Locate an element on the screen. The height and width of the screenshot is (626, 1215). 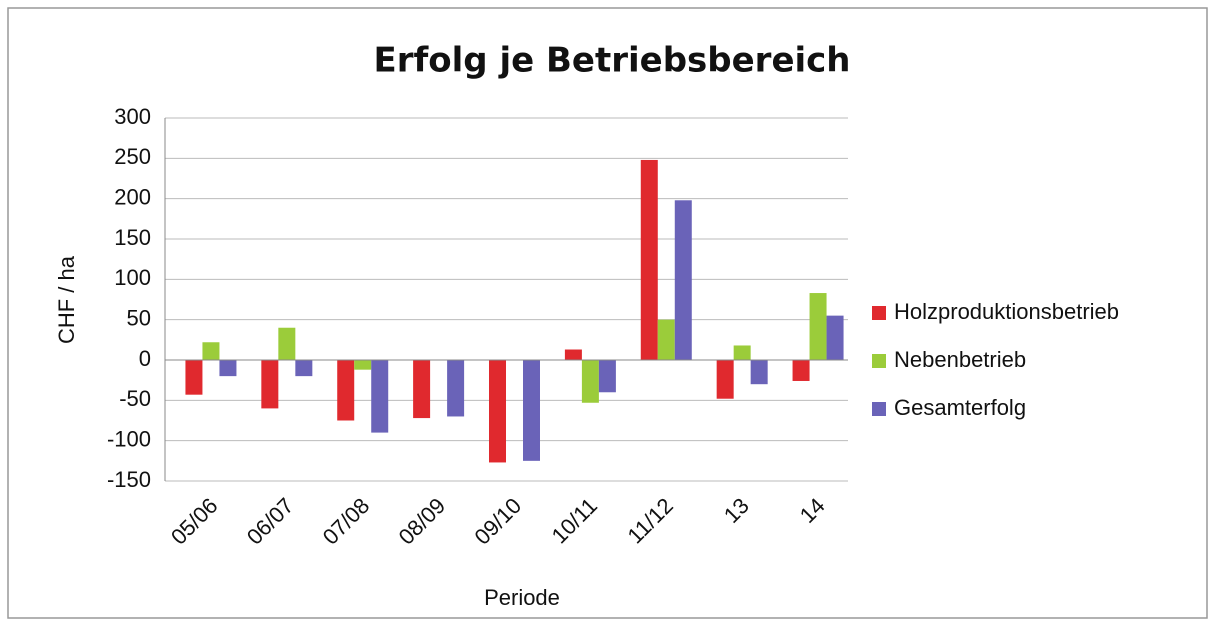
y-tick-label: 200 is located at coordinates (132, 196).